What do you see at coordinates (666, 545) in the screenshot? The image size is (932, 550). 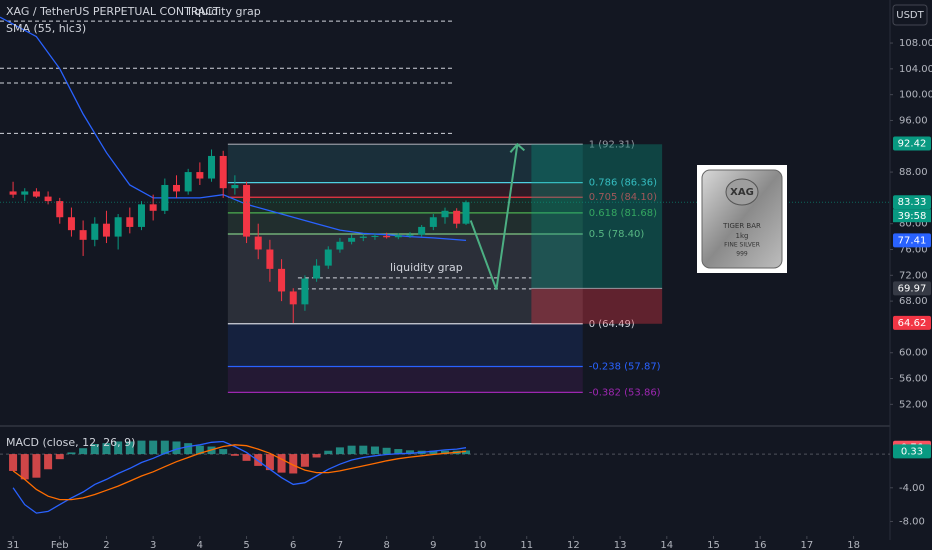 I see `x-tick-label: 14` at bounding box center [666, 545].